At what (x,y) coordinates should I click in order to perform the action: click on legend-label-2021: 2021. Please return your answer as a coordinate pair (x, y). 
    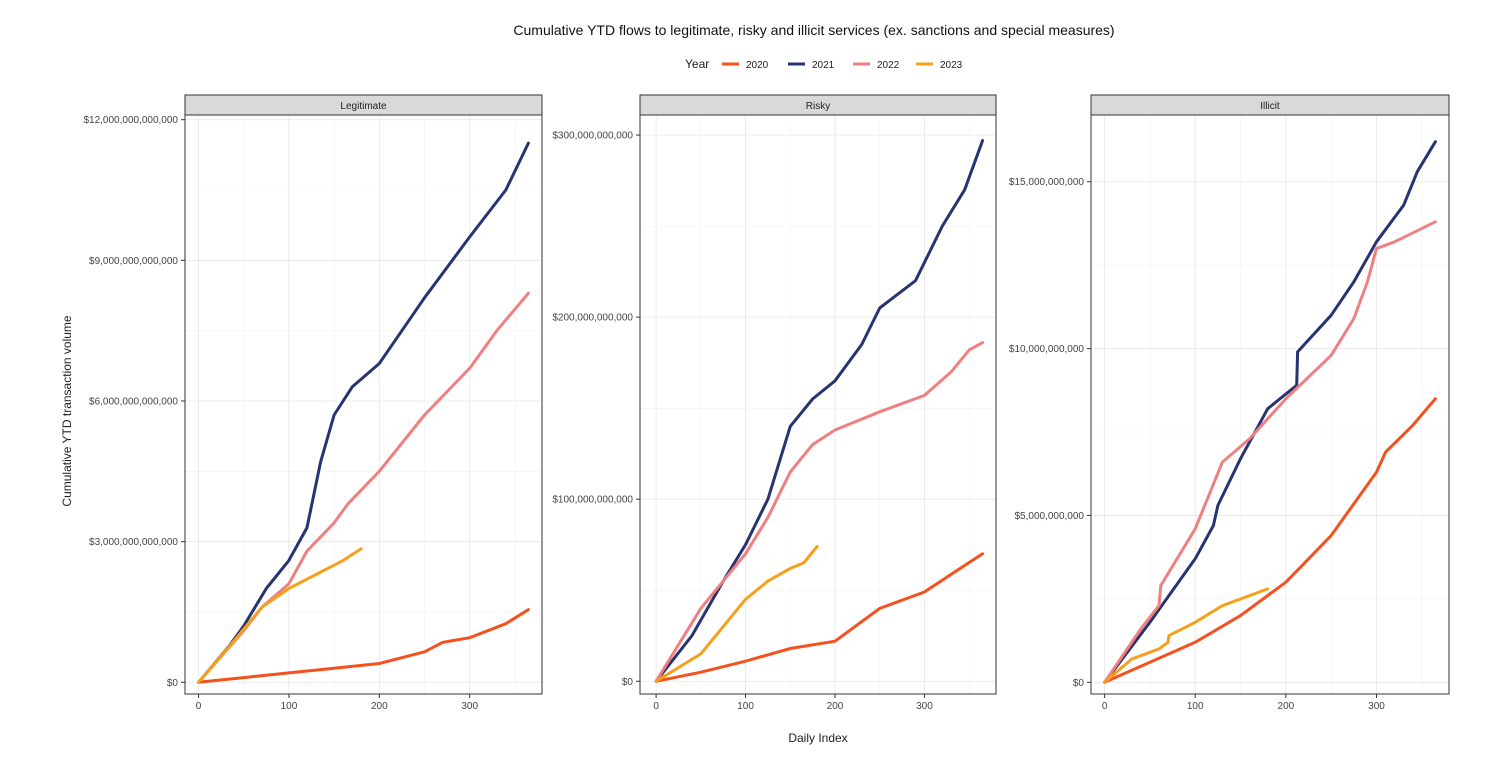
    Looking at the image, I should click on (823, 65).